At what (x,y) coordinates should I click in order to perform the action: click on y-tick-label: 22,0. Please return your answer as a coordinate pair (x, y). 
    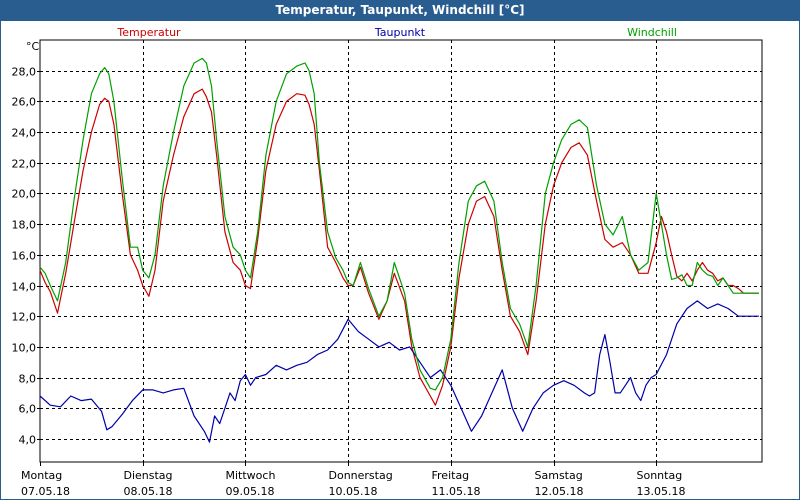
    Looking at the image, I should click on (24, 164).